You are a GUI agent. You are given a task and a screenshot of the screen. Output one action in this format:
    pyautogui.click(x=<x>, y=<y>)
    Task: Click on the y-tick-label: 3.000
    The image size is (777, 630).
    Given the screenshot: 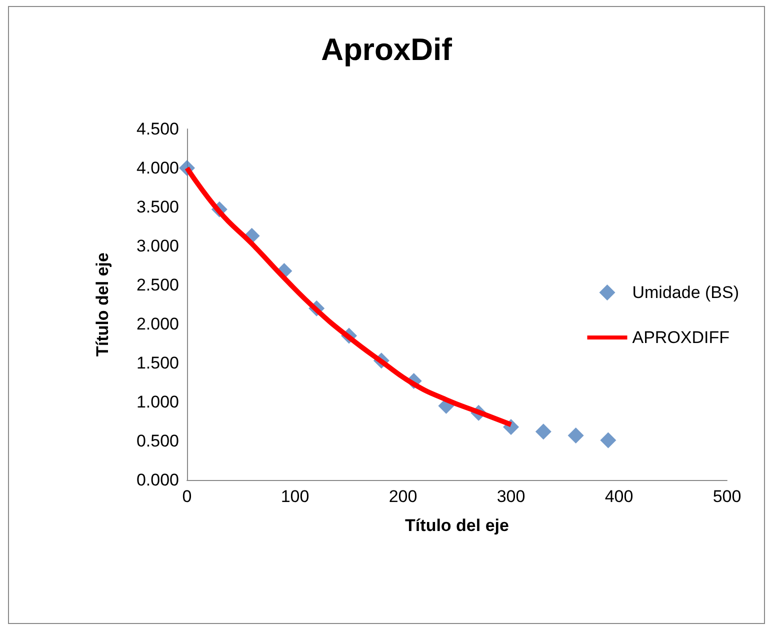 What is the action you would take?
    pyautogui.click(x=157, y=246)
    